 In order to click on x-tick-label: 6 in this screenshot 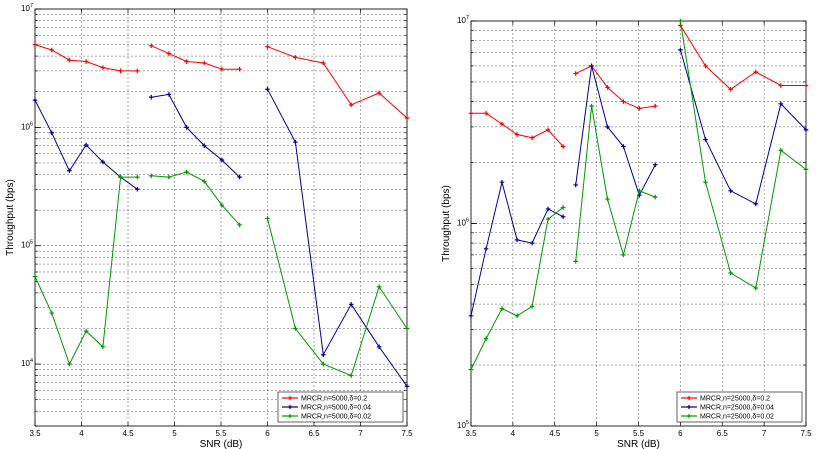, I will do `click(680, 433)`.